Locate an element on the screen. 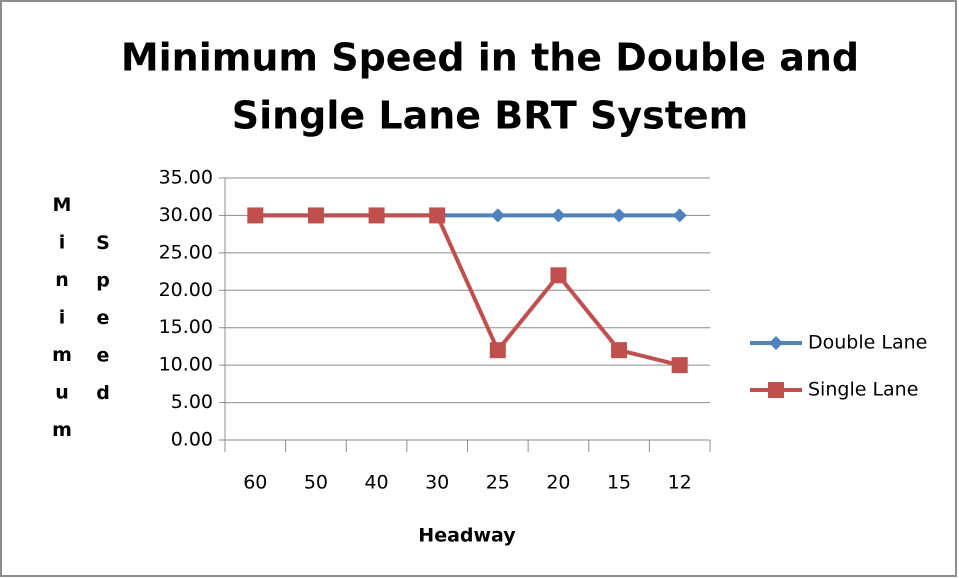  x-tick-label: 40 is located at coordinates (376, 483).